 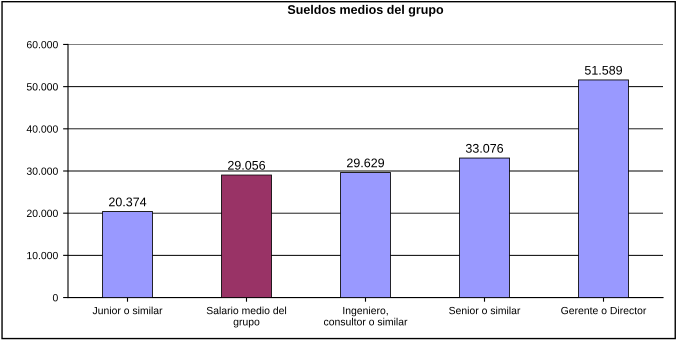 I want to click on data-label: 20.374, so click(x=127, y=202).